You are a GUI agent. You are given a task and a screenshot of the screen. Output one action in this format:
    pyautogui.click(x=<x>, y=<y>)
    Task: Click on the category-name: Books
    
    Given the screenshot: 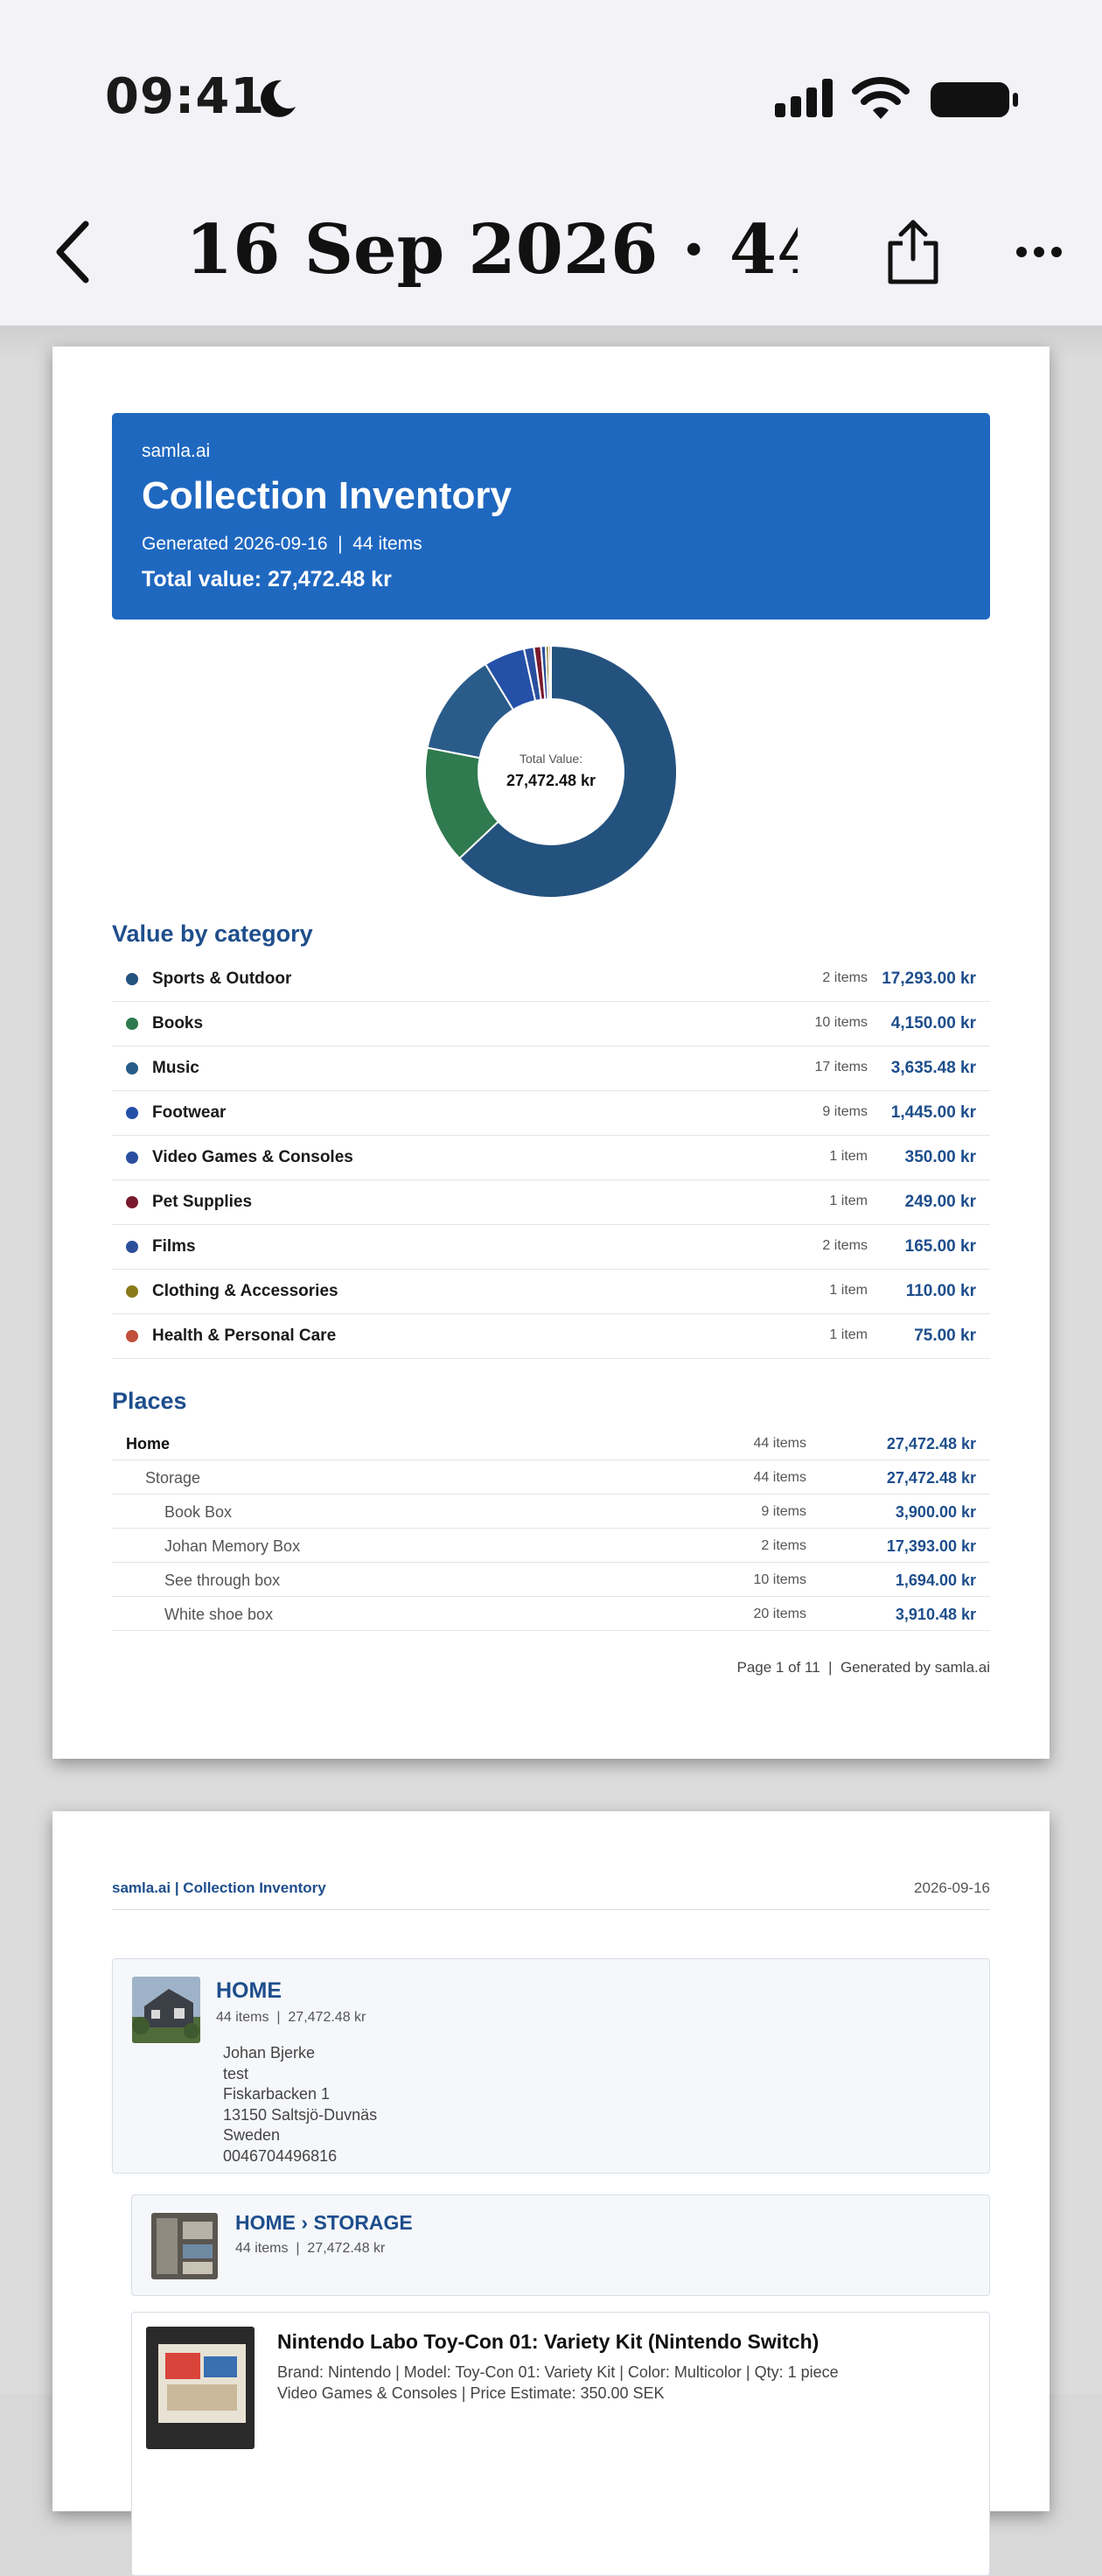 What is the action you would take?
    pyautogui.click(x=178, y=1023)
    